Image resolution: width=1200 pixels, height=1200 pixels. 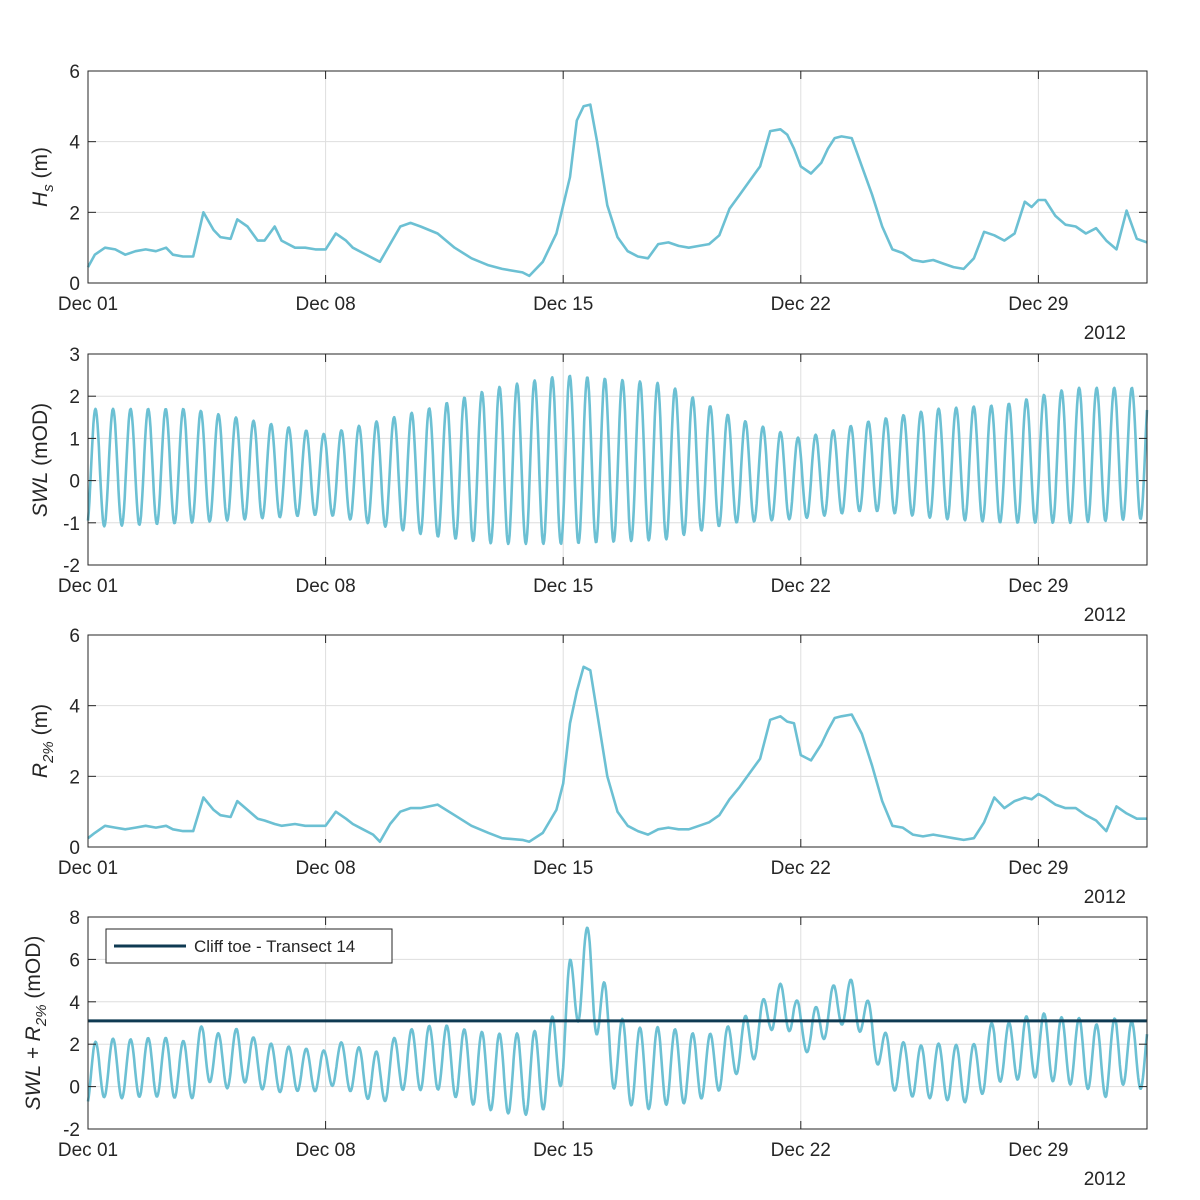 What do you see at coordinates (74, 777) in the screenshot?
I see `r2-y-tick-label-1: 2` at bounding box center [74, 777].